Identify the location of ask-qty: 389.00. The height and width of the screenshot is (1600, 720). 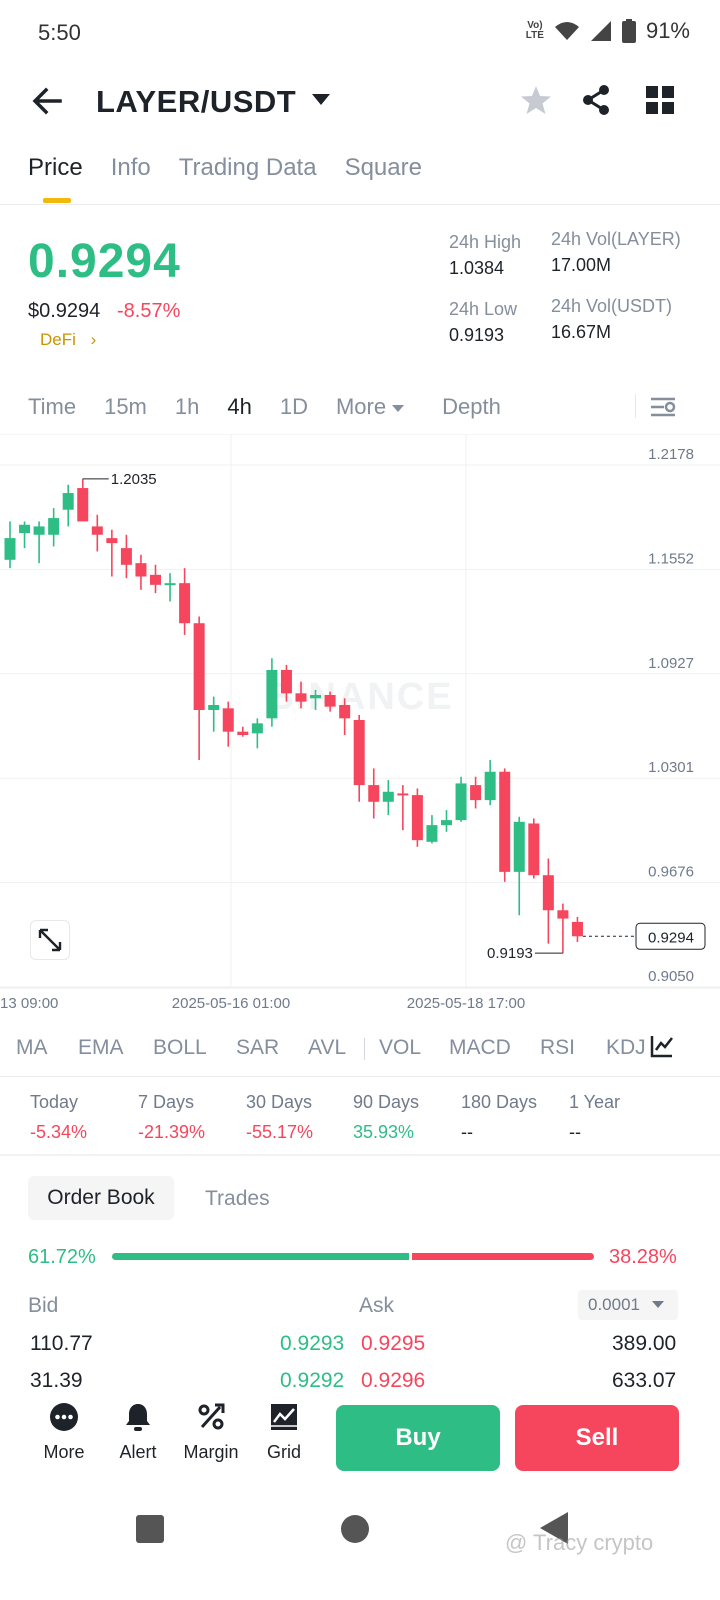
(644, 1343).